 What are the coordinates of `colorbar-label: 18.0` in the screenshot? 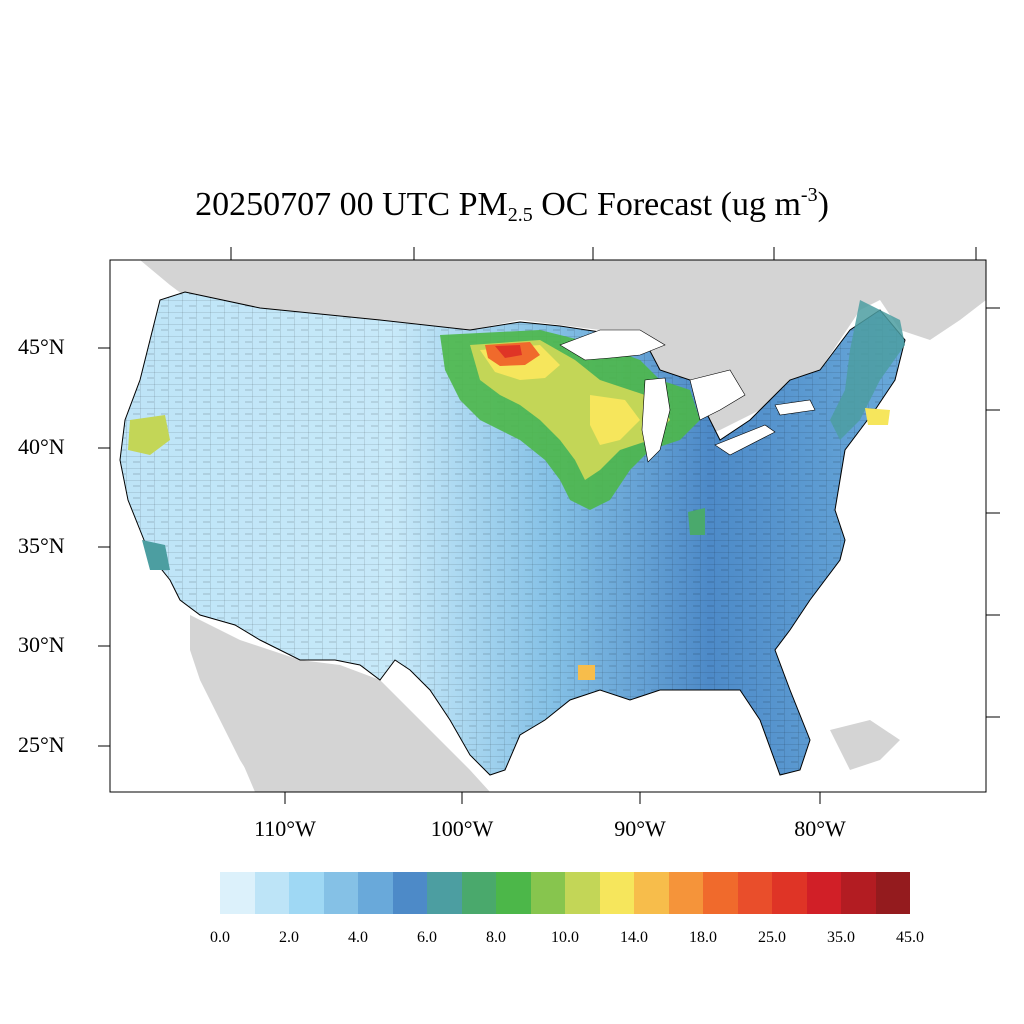 It's located at (703, 937).